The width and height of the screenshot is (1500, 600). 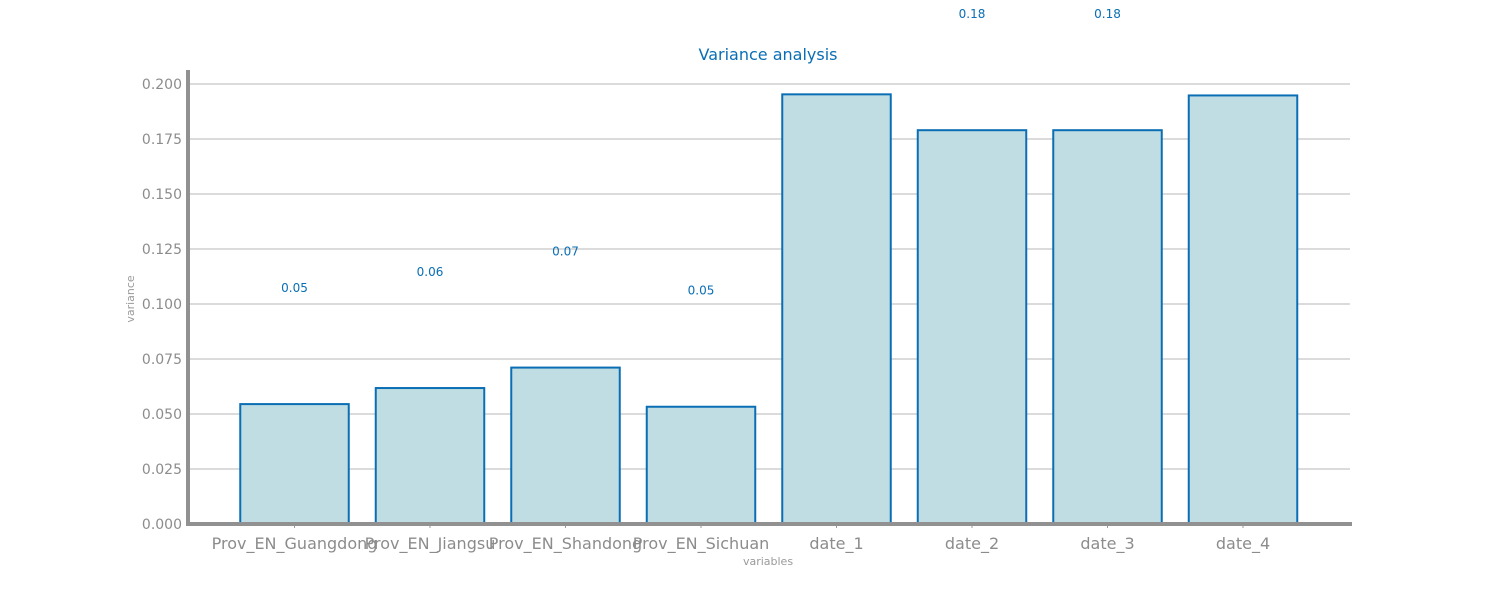 I want to click on x-tick-label: Prov_EN_Shandong, so click(x=565, y=544).